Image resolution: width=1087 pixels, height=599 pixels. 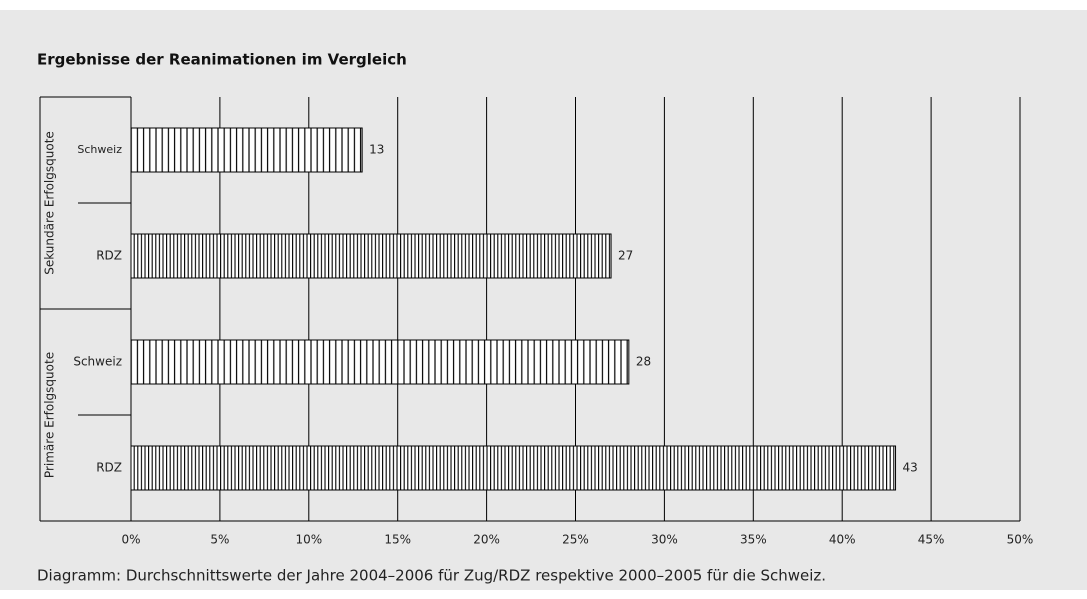 What do you see at coordinates (486, 540) in the screenshot?
I see `x-tick-label: 20%` at bounding box center [486, 540].